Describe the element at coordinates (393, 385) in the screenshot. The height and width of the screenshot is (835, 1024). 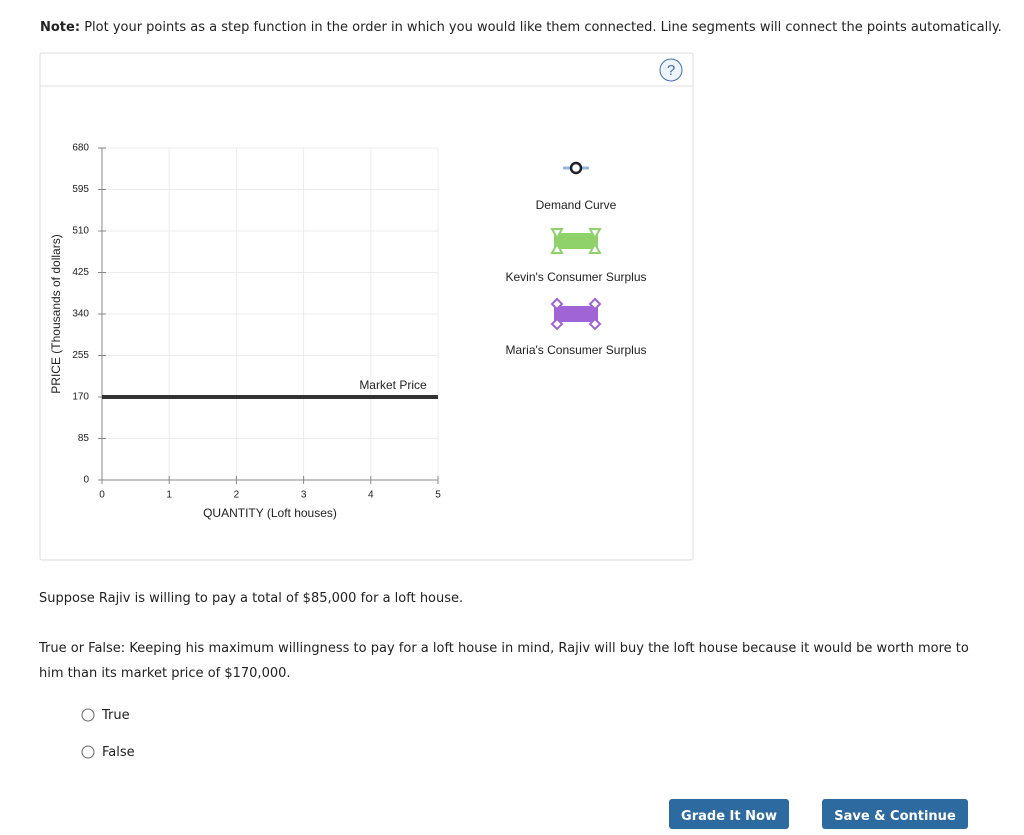
I see `series-label: Market Price` at that location.